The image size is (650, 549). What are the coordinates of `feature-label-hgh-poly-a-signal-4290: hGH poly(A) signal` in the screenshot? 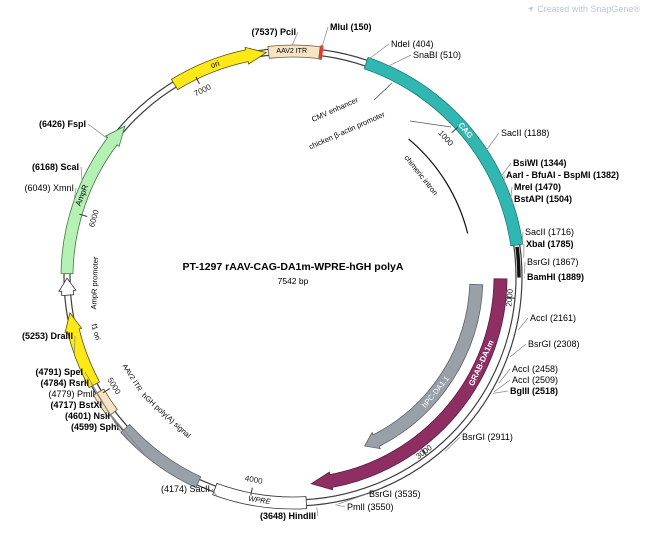 It's located at (166, 415).